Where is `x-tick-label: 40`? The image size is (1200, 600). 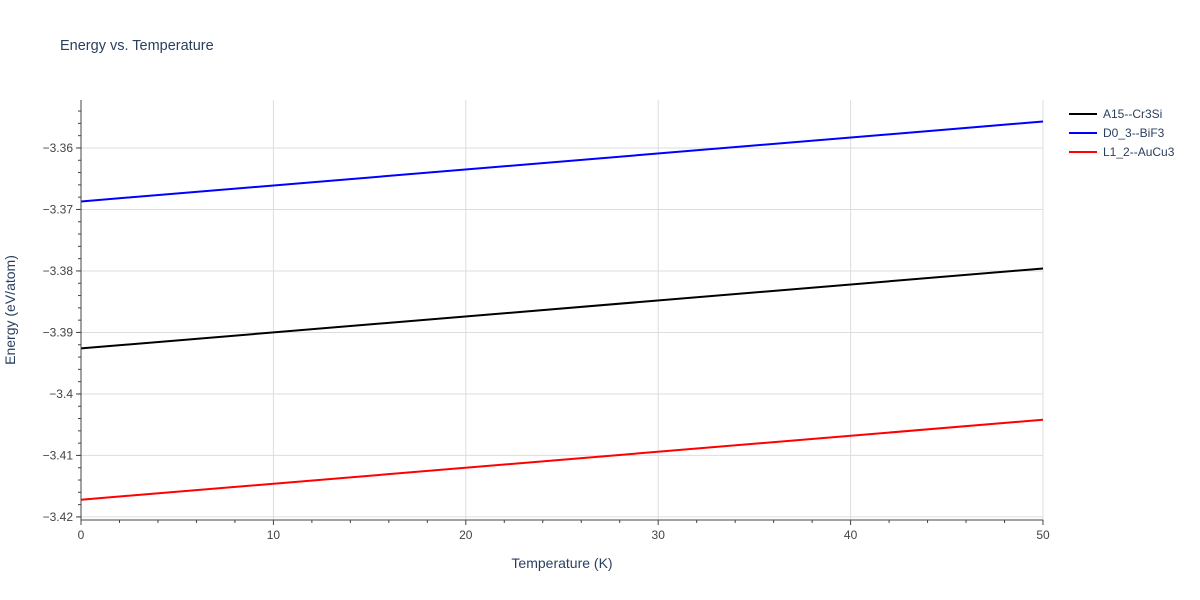 x-tick-label: 40 is located at coordinates (851, 535).